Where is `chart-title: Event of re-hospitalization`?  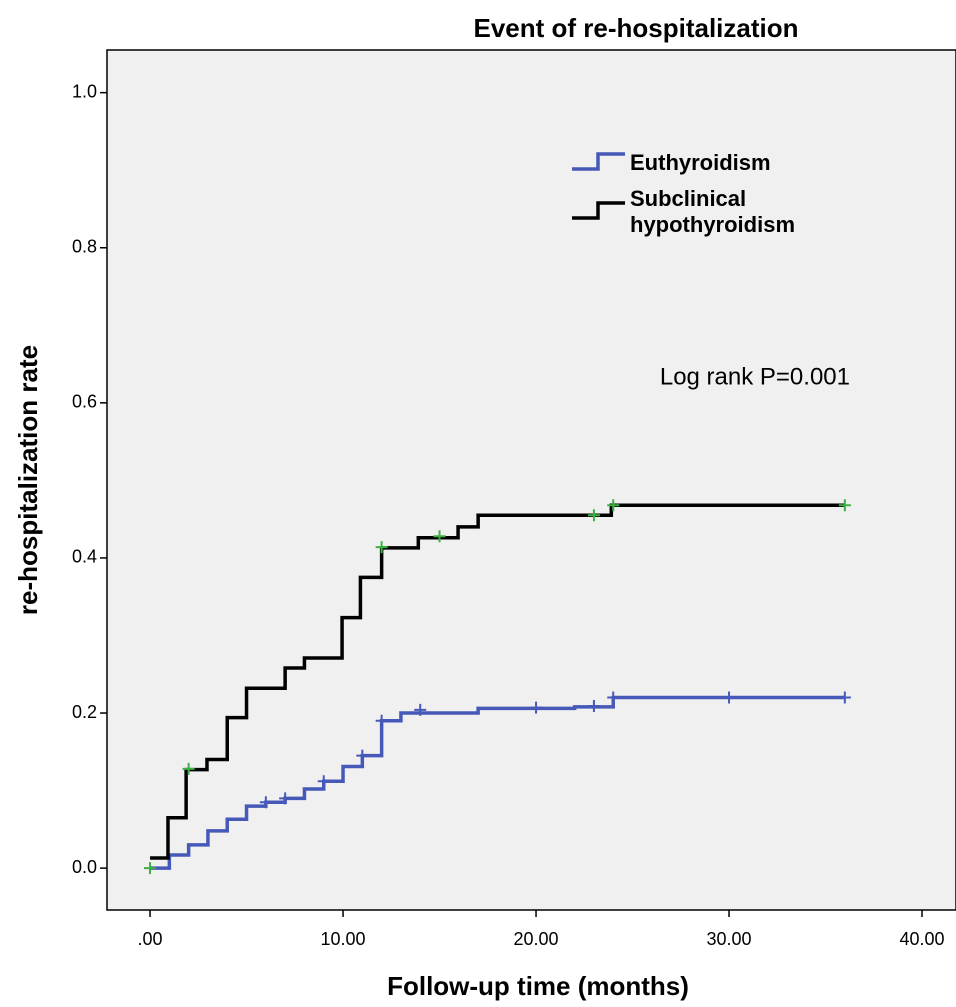 chart-title: Event of re-hospitalization is located at coordinates (635, 28).